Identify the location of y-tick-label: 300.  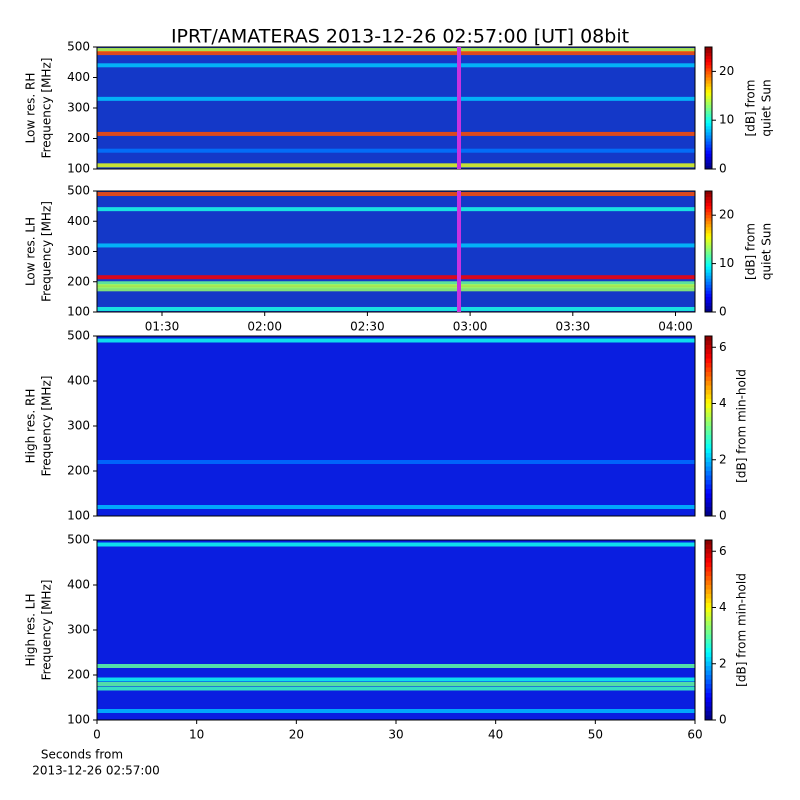
(78, 251).